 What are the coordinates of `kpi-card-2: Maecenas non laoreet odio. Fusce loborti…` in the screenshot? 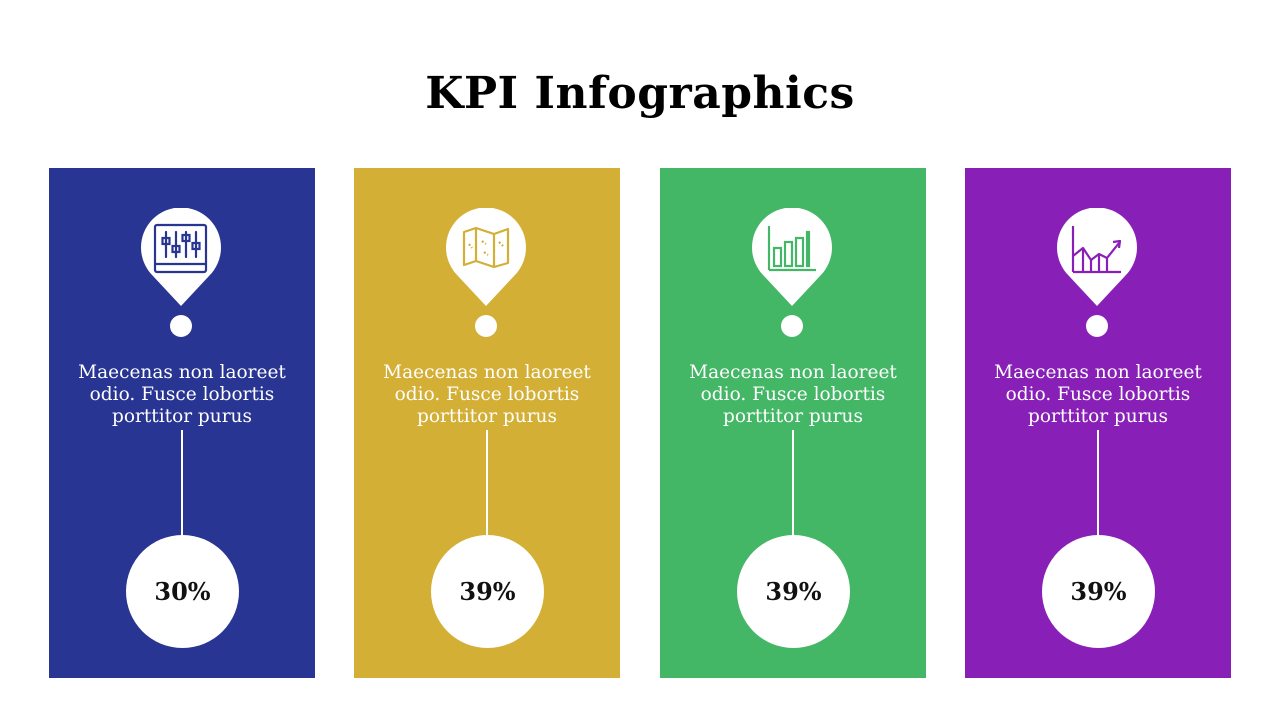 It's located at (487, 423).